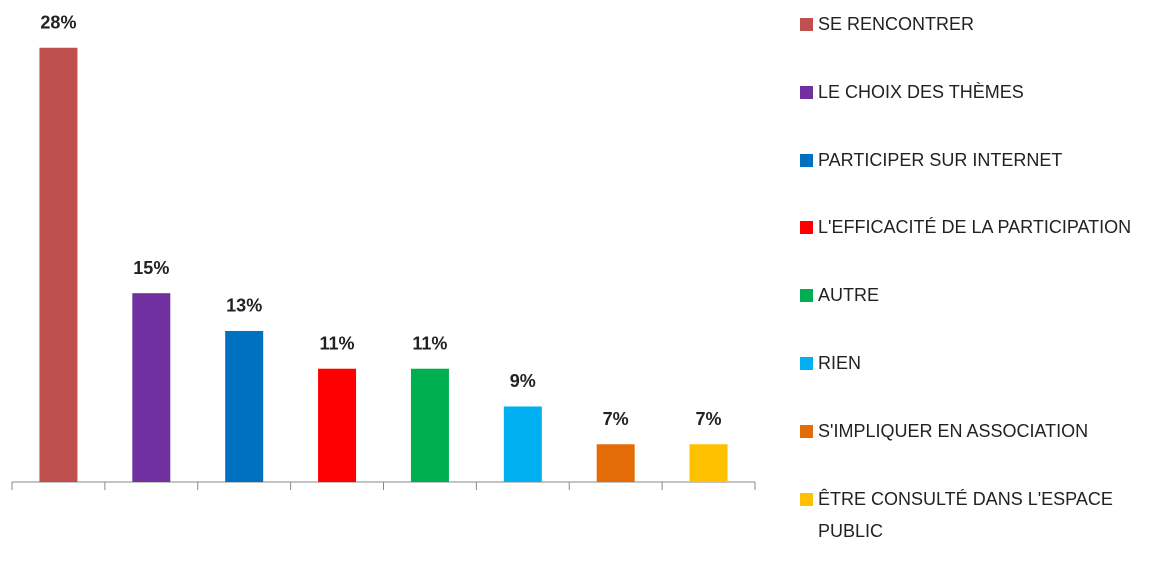  What do you see at coordinates (58, 23) in the screenshot?
I see `data-label: 28%` at bounding box center [58, 23].